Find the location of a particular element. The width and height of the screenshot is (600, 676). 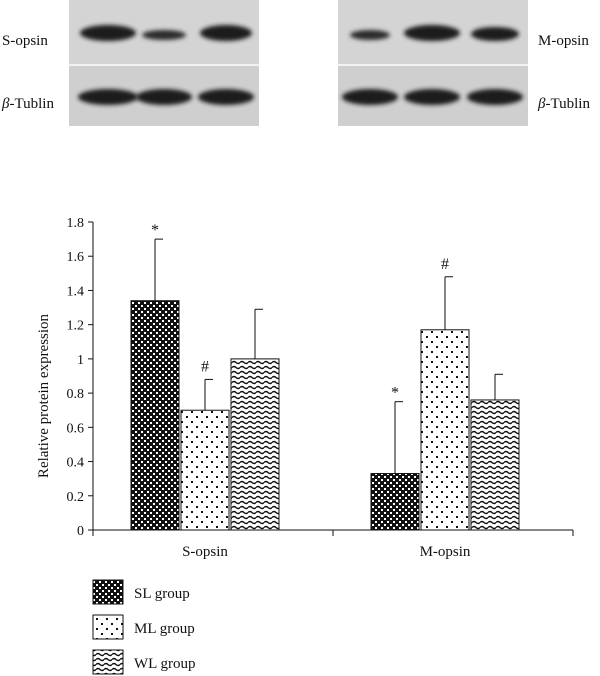

chart-legend: SL group ML group WL group is located at coordinates (144, 627).